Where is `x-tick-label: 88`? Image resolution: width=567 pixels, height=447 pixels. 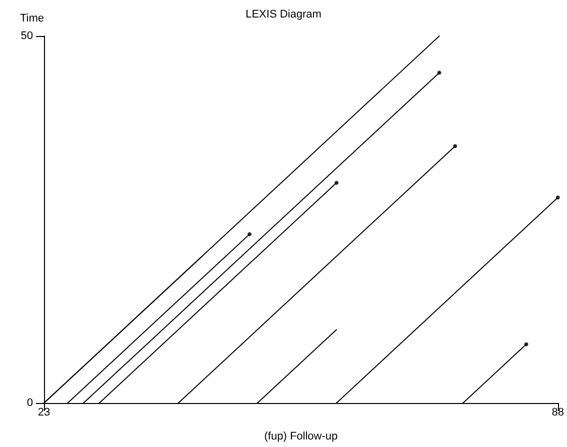 x-tick-label: 88 is located at coordinates (558, 412).